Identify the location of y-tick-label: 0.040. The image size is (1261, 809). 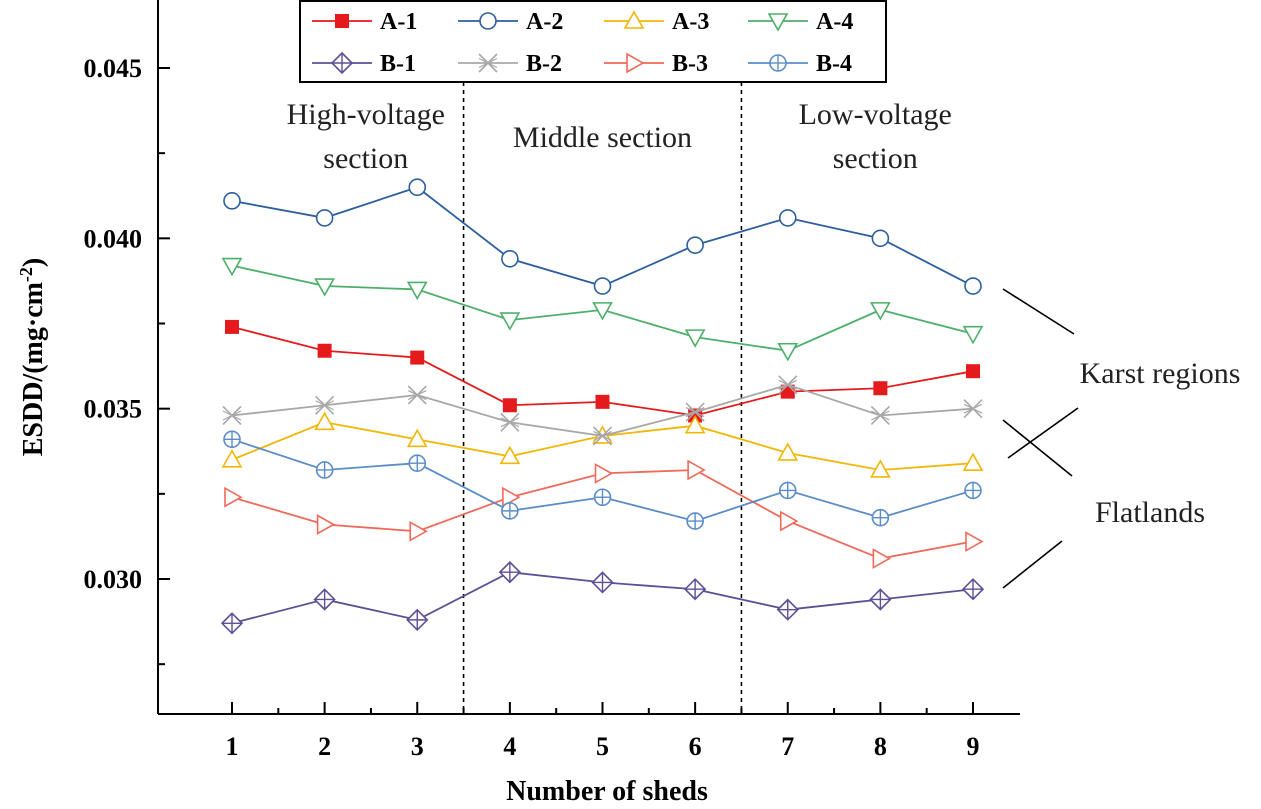
(113, 238).